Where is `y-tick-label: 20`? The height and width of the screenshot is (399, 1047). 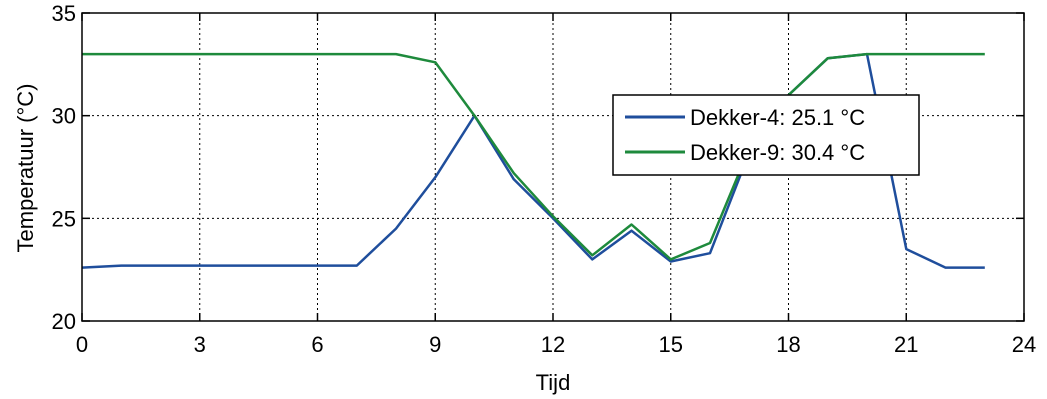 y-tick-label: 20 is located at coordinates (64, 321).